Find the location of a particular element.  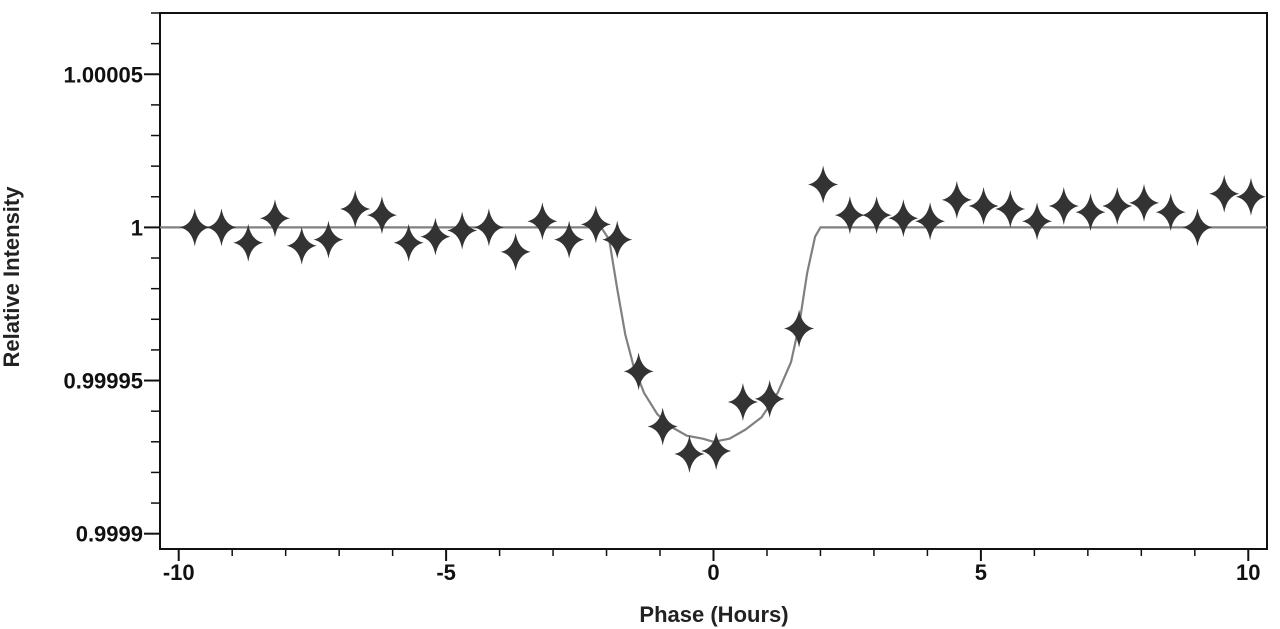

y-tick-label: 1.00005 is located at coordinates (103, 74).